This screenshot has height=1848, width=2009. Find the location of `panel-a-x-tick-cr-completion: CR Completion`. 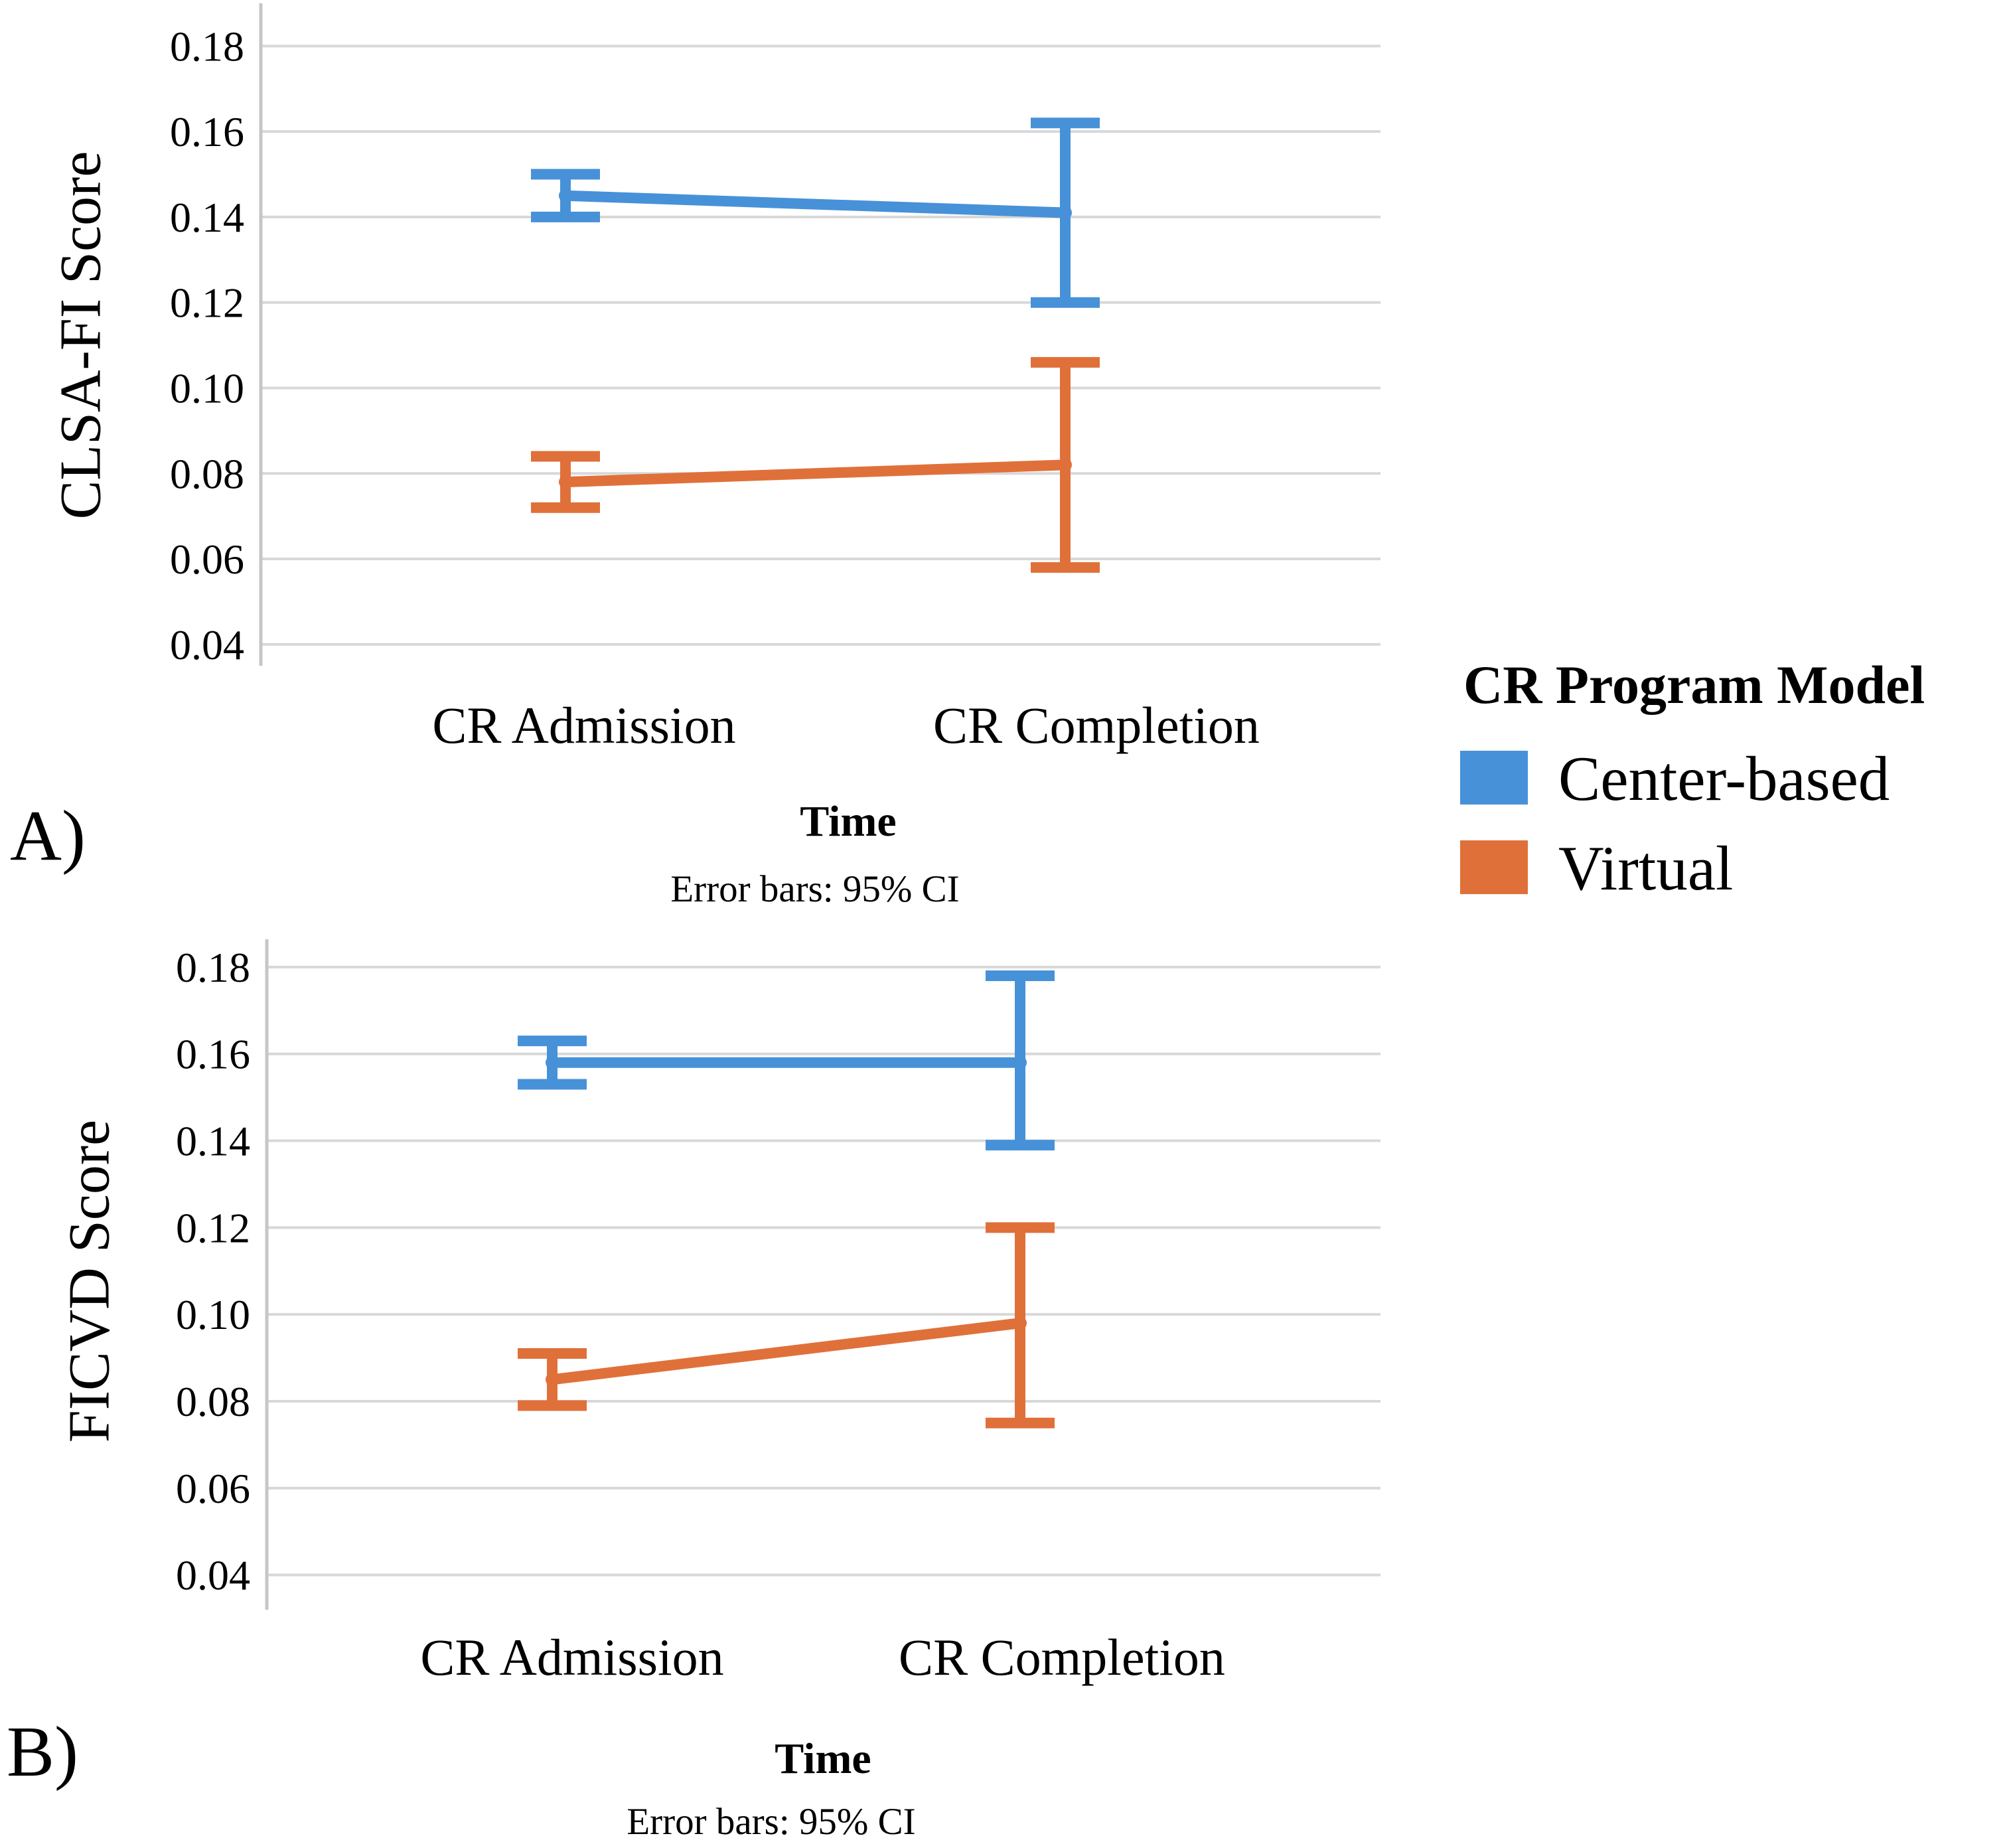

panel-a-x-tick-cr-completion: CR Completion is located at coordinates (1096, 725).